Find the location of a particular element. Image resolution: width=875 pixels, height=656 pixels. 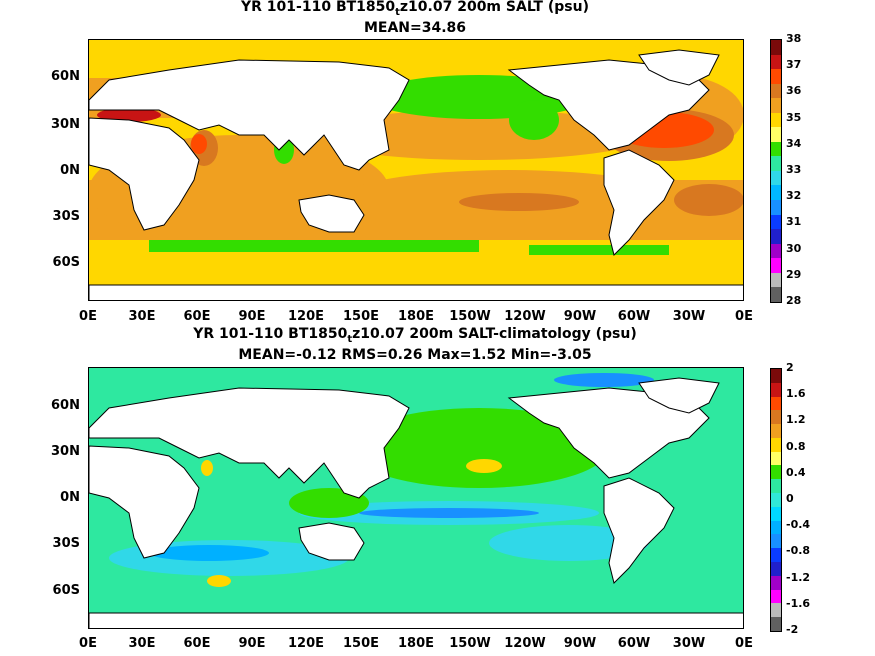

colorbar-tick-label: 36 is located at coordinates (794, 91).